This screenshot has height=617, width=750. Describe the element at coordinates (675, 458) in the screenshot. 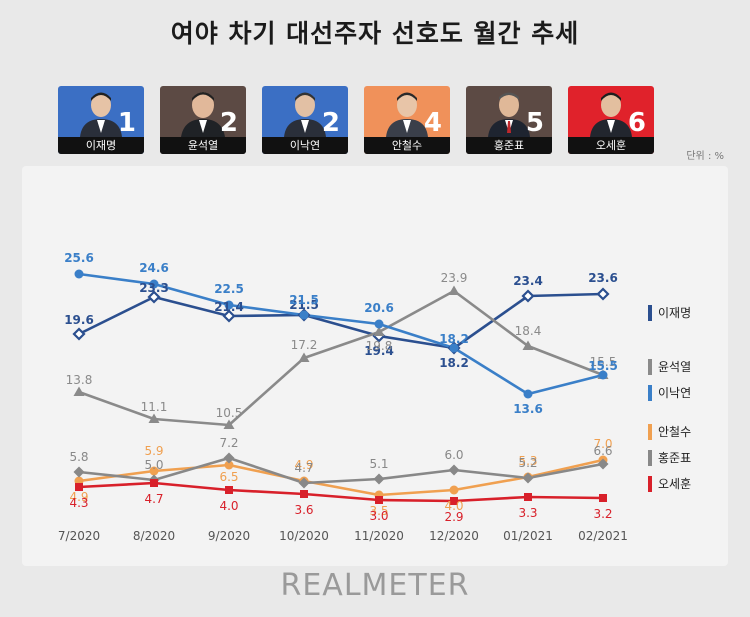

I see `legend-label: 홍준표` at that location.